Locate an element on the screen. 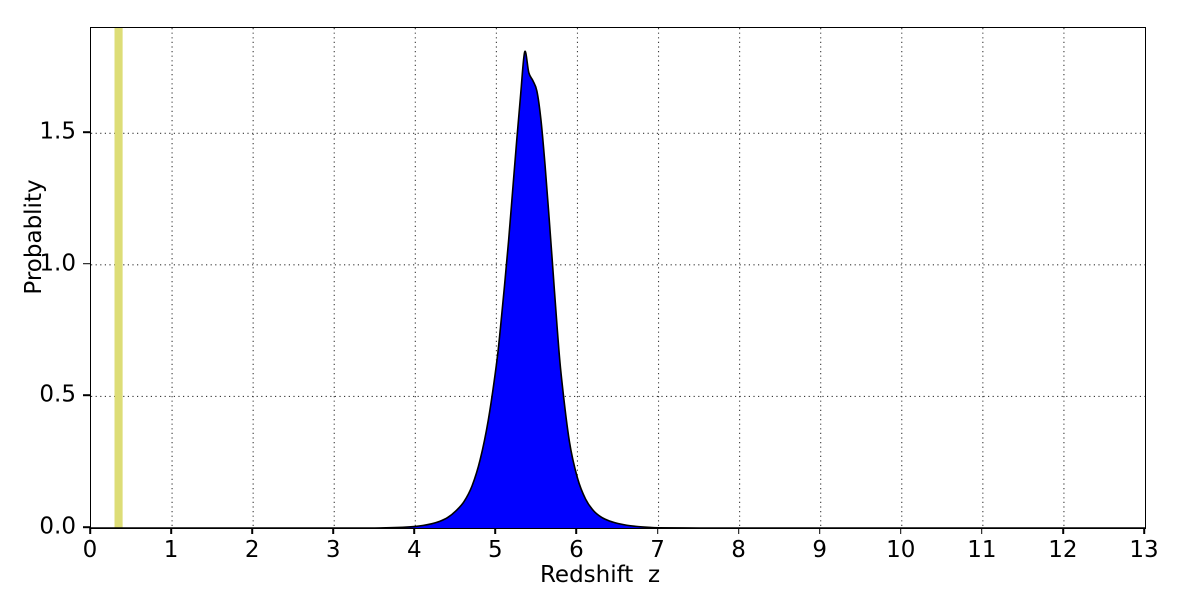 Image resolution: width=1200 pixels, height=600 pixels. x-tick-label: 1 is located at coordinates (171, 550).